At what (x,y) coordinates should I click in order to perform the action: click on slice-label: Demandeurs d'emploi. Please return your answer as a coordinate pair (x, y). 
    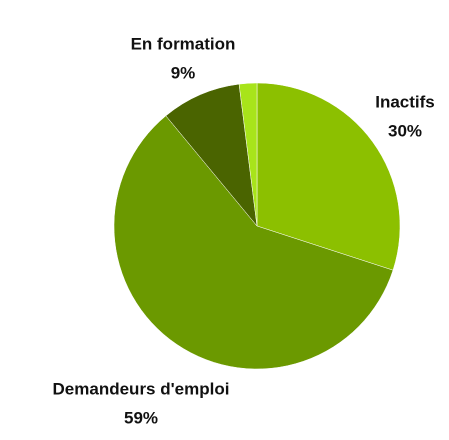
    Looking at the image, I should click on (141, 388).